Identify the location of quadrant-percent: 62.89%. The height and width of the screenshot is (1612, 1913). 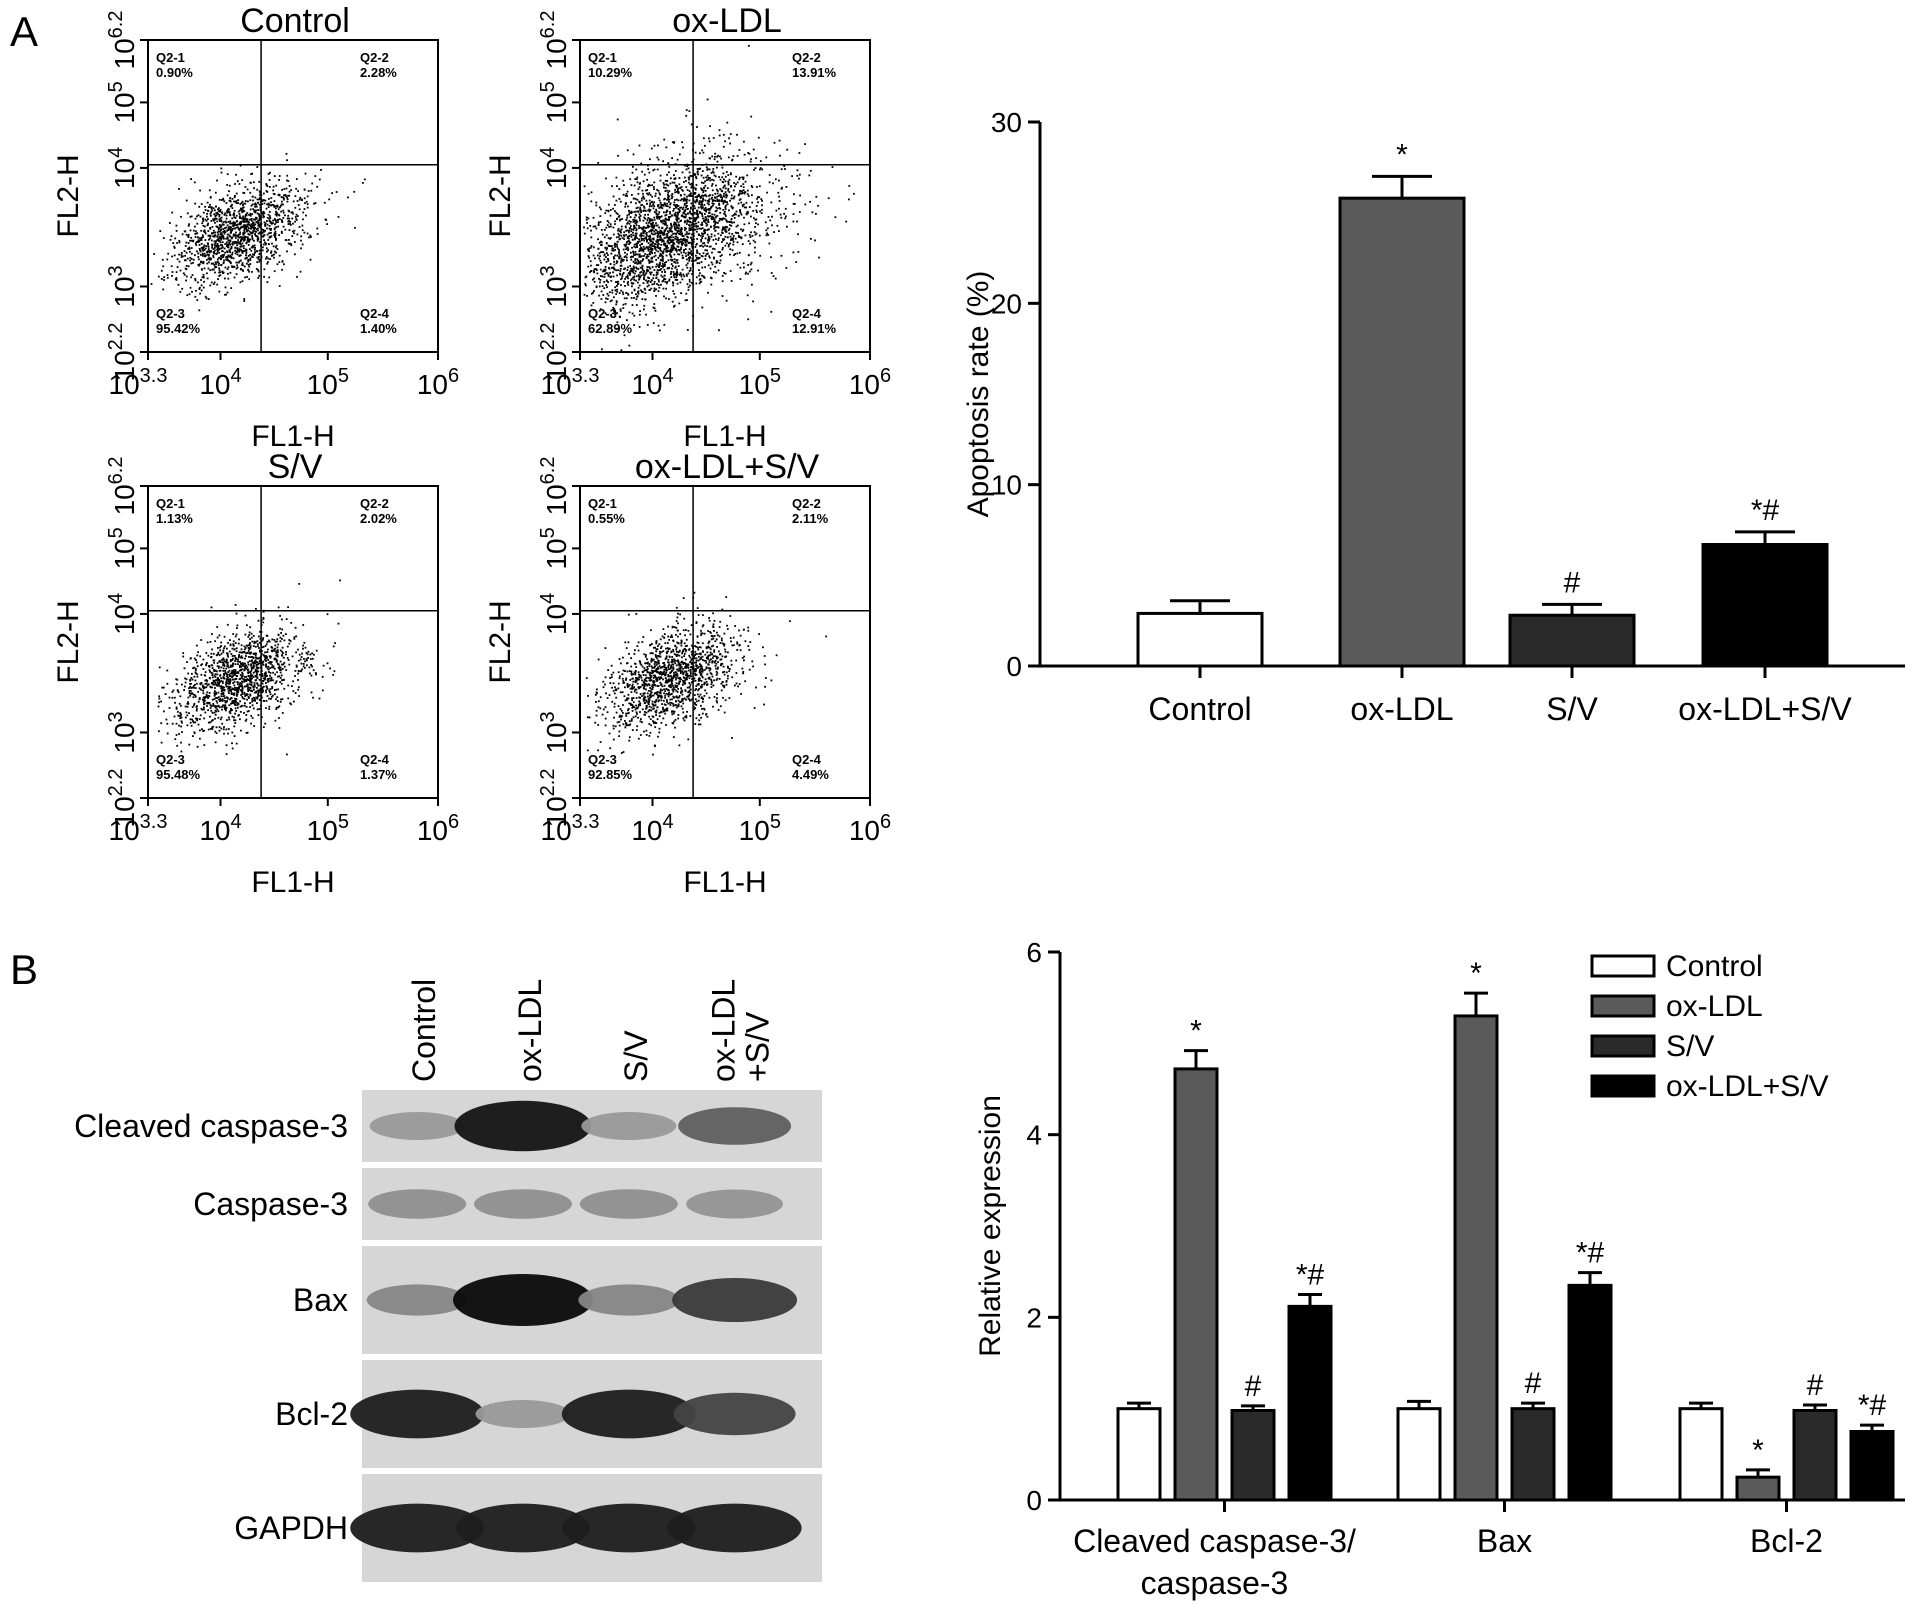
(610, 328).